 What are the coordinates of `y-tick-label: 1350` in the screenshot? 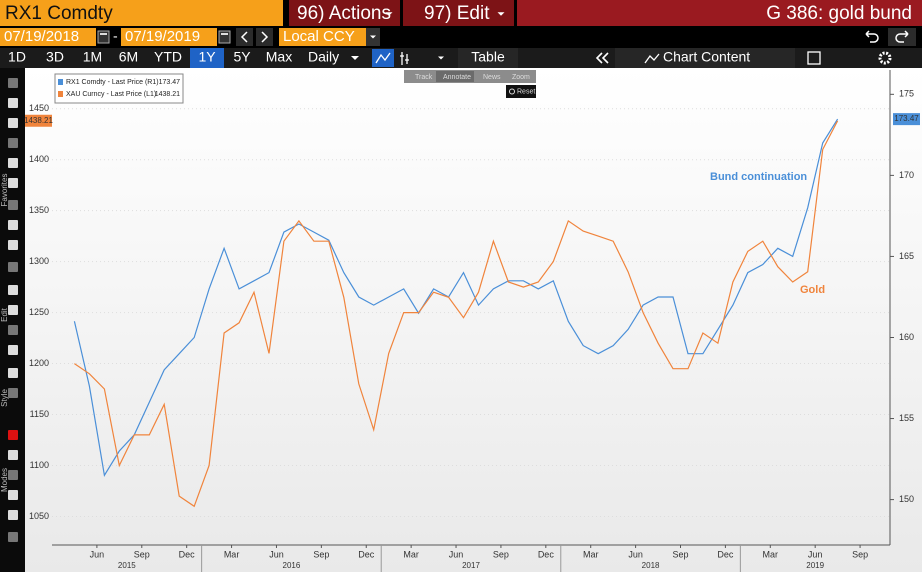 It's located at (39, 210).